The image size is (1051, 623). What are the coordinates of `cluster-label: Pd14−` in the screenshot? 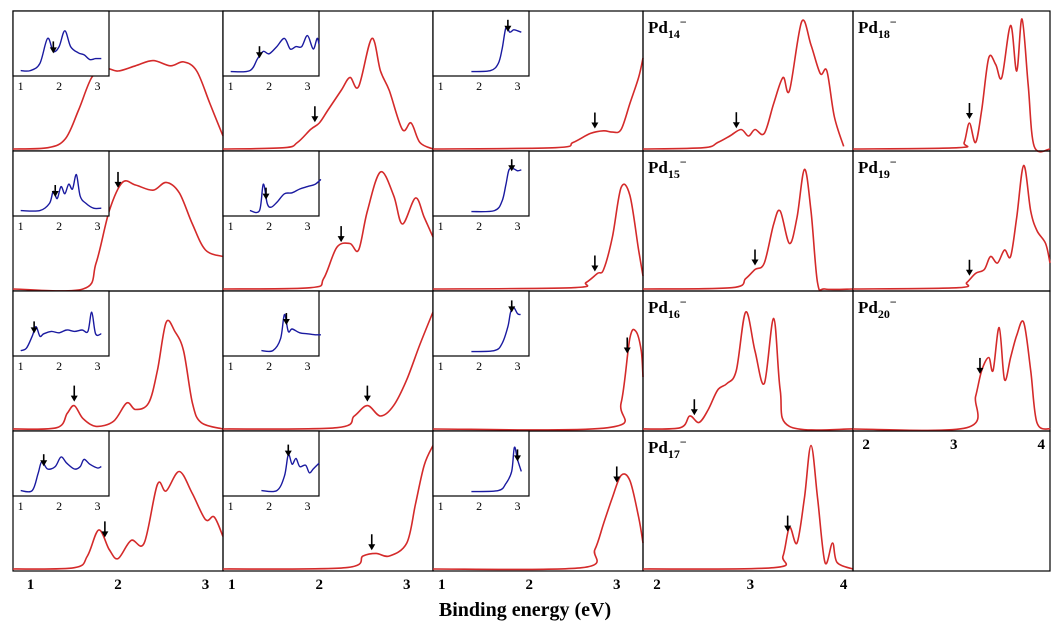 It's located at (667, 28).